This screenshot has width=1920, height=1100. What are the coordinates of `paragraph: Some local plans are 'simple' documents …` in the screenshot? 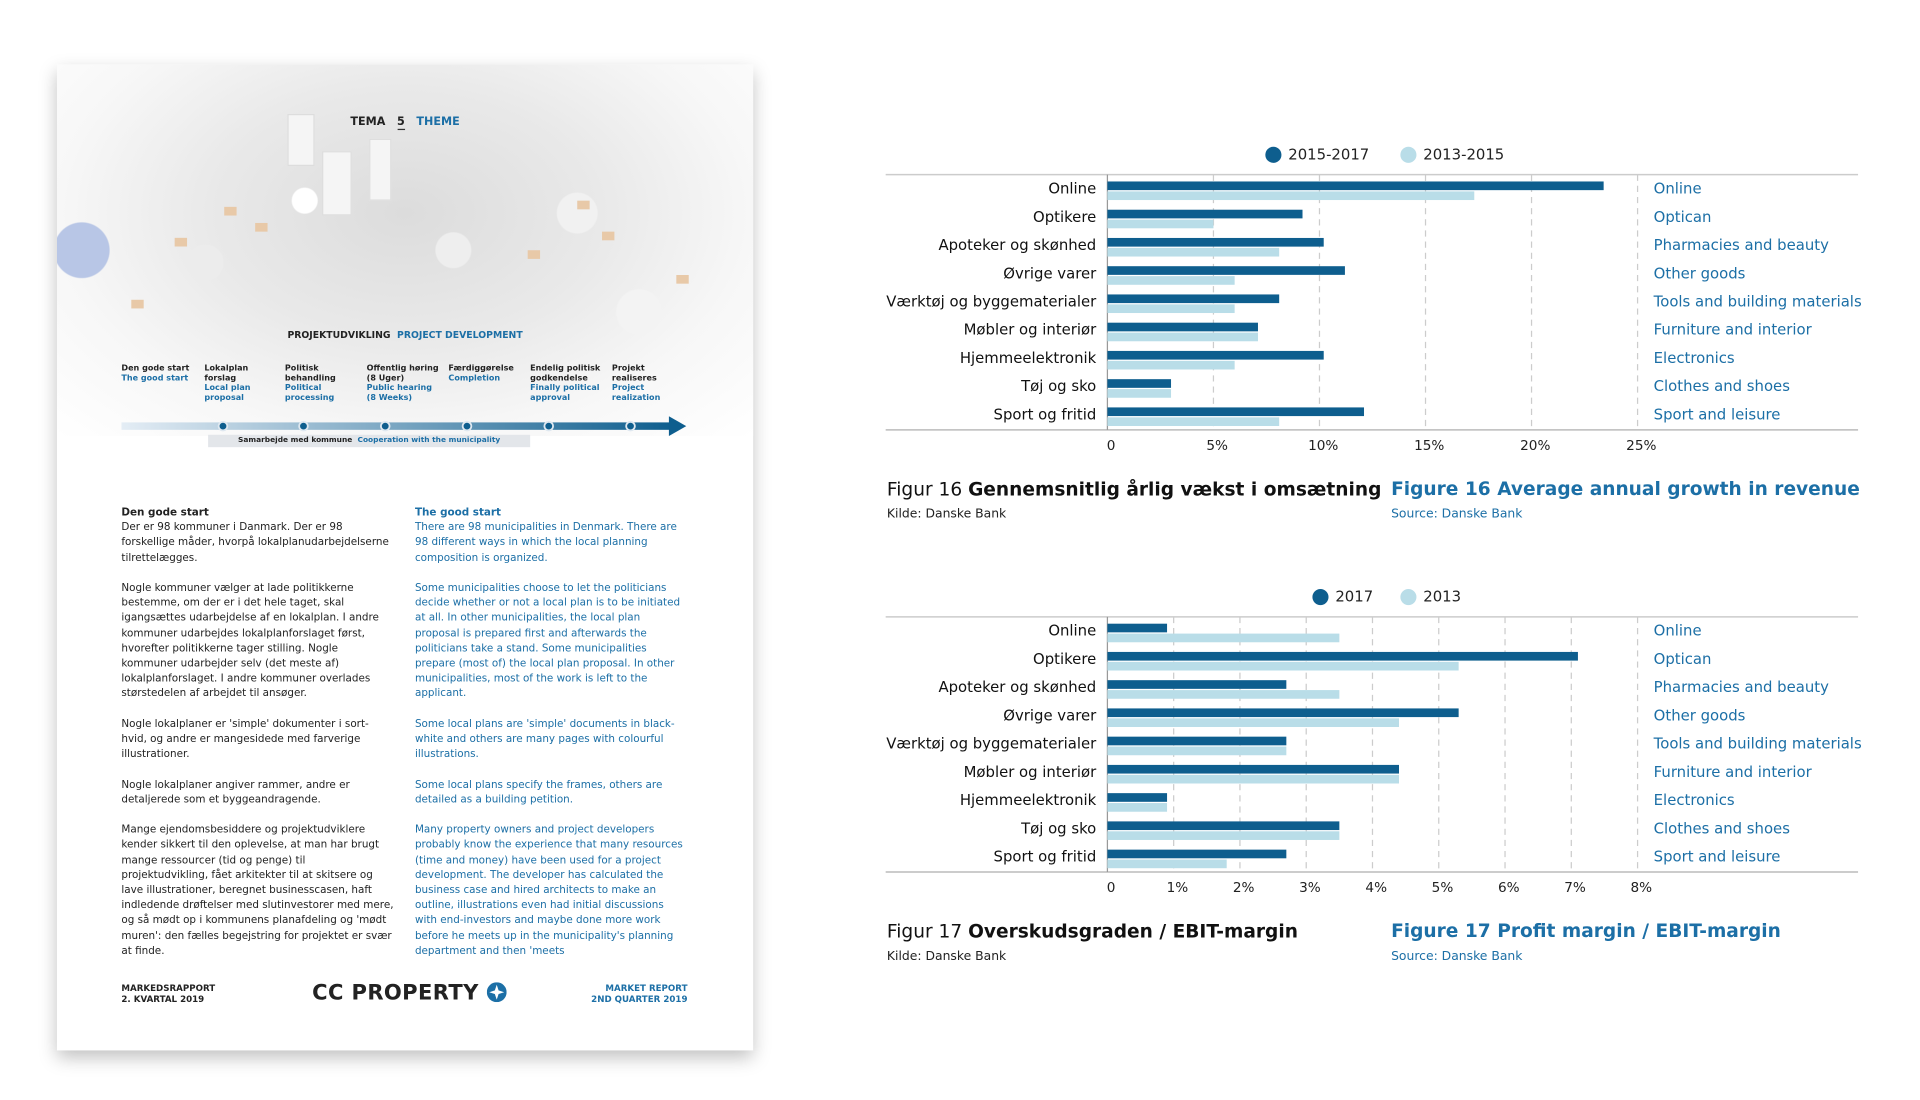 It's located at (544, 738).